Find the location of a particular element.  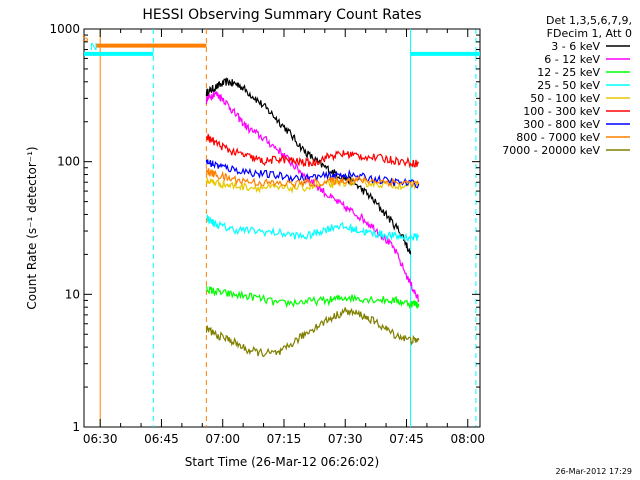

legend-header-1: Det 1,3,5,6,7,9, is located at coordinates (589, 20).